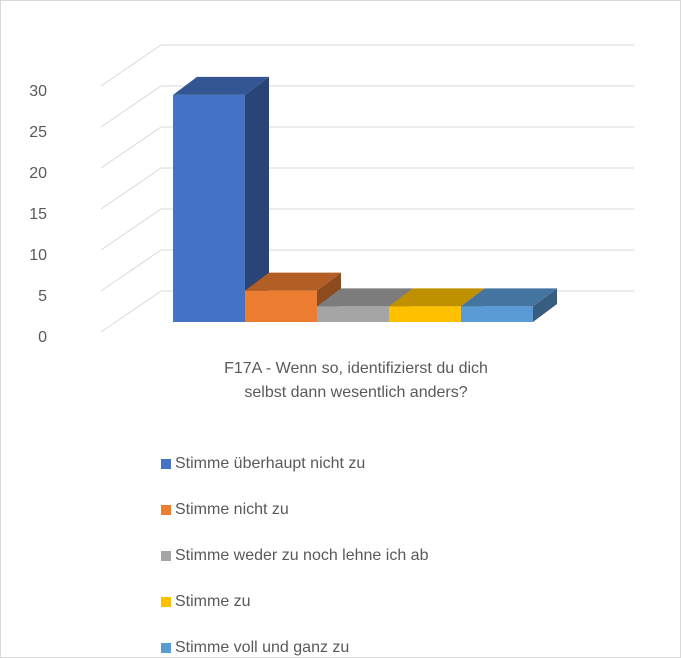  I want to click on y-tick-label: 0, so click(42, 337).